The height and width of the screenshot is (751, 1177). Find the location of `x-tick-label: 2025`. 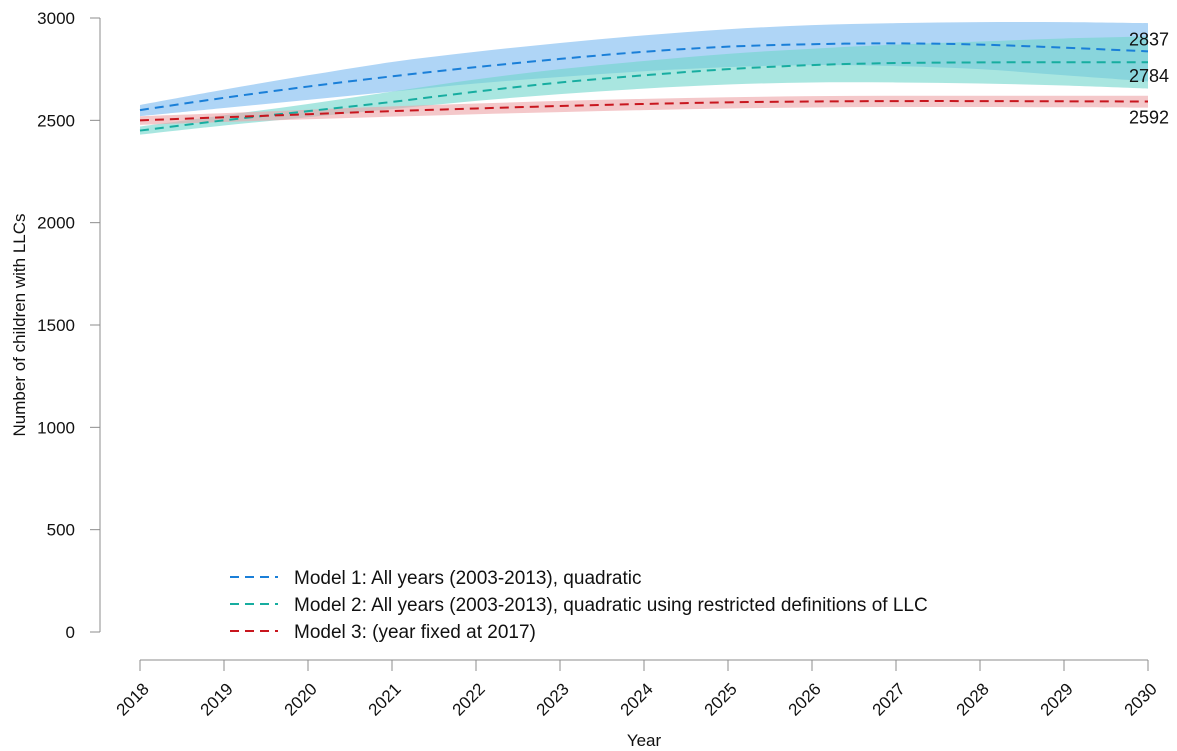

x-tick-label: 2025 is located at coordinates (721, 699).